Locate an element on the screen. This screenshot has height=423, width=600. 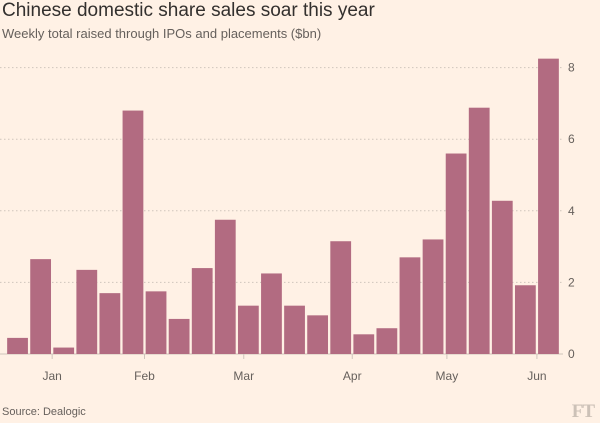
y-axis-ticks: 0 2 4 6 8 is located at coordinates (571, 211).